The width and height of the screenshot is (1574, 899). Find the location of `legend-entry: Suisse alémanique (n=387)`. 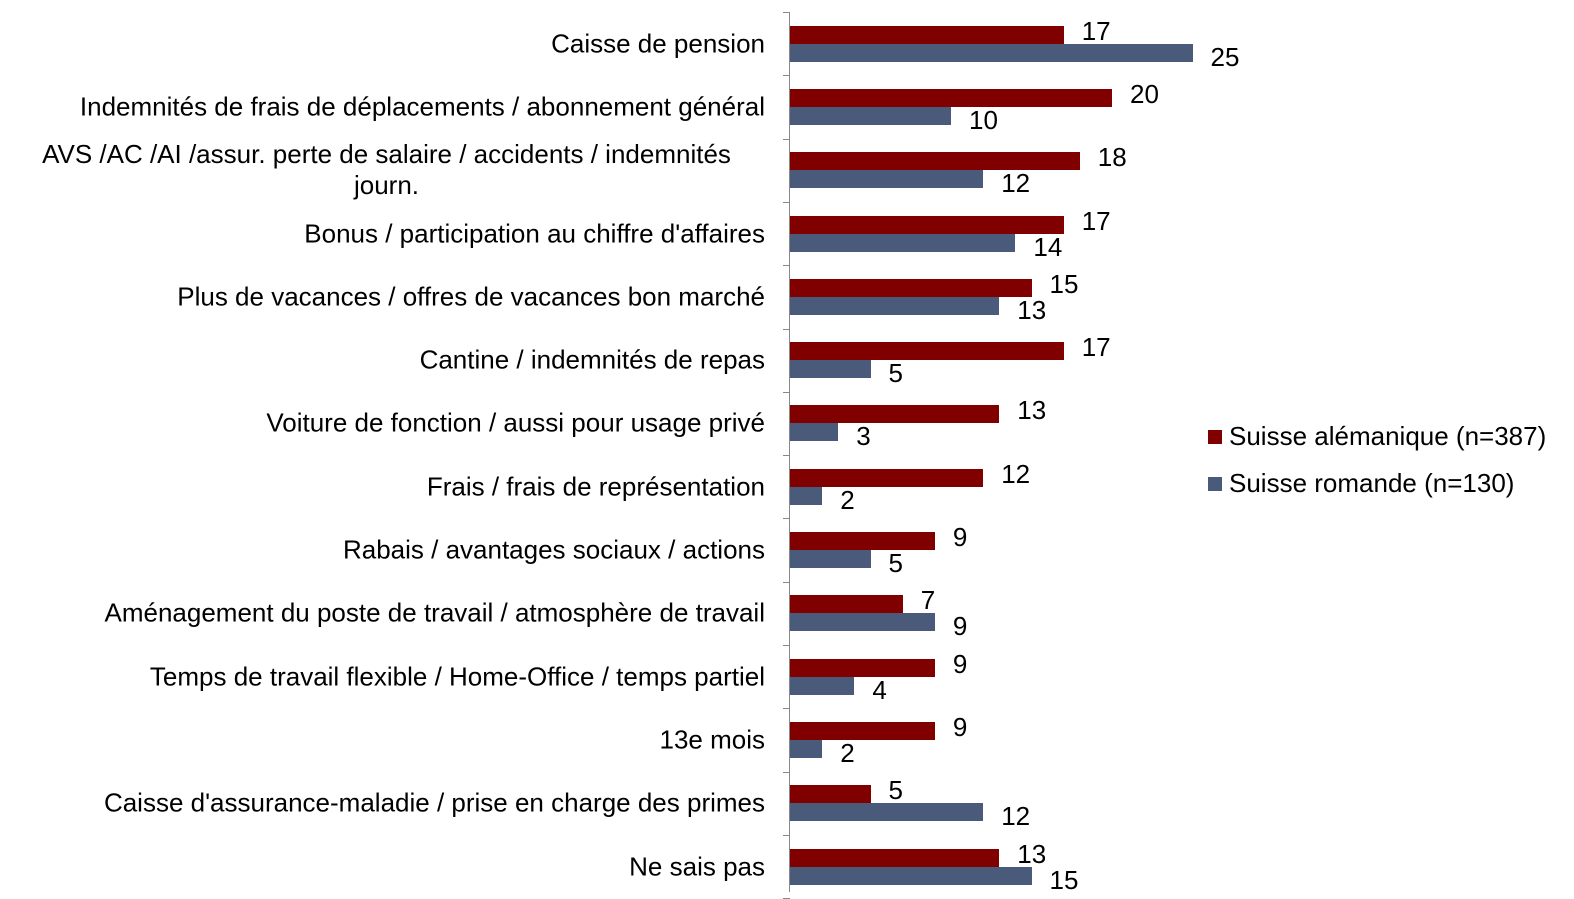

legend-entry: Suisse alémanique (n=387) is located at coordinates (1377, 436).